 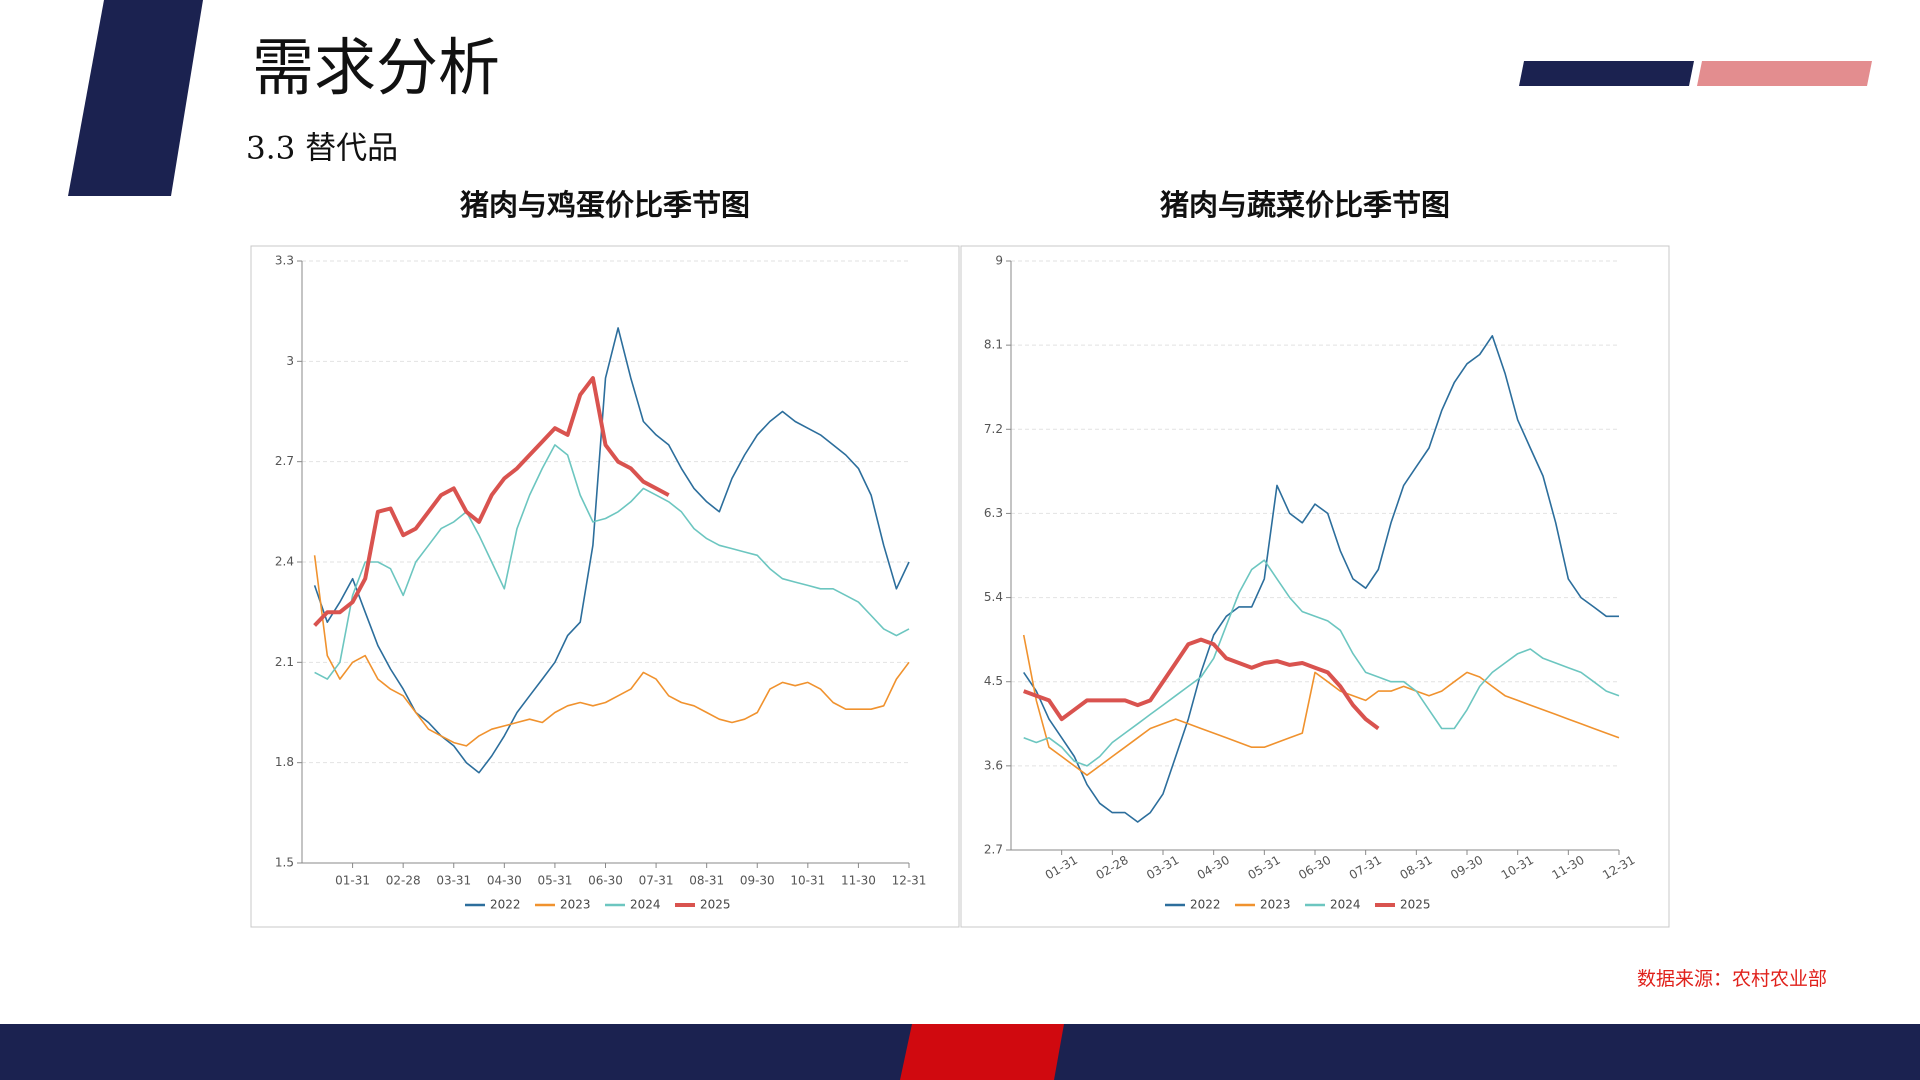 I want to click on y-tick-label: 1.8, so click(x=284, y=762).